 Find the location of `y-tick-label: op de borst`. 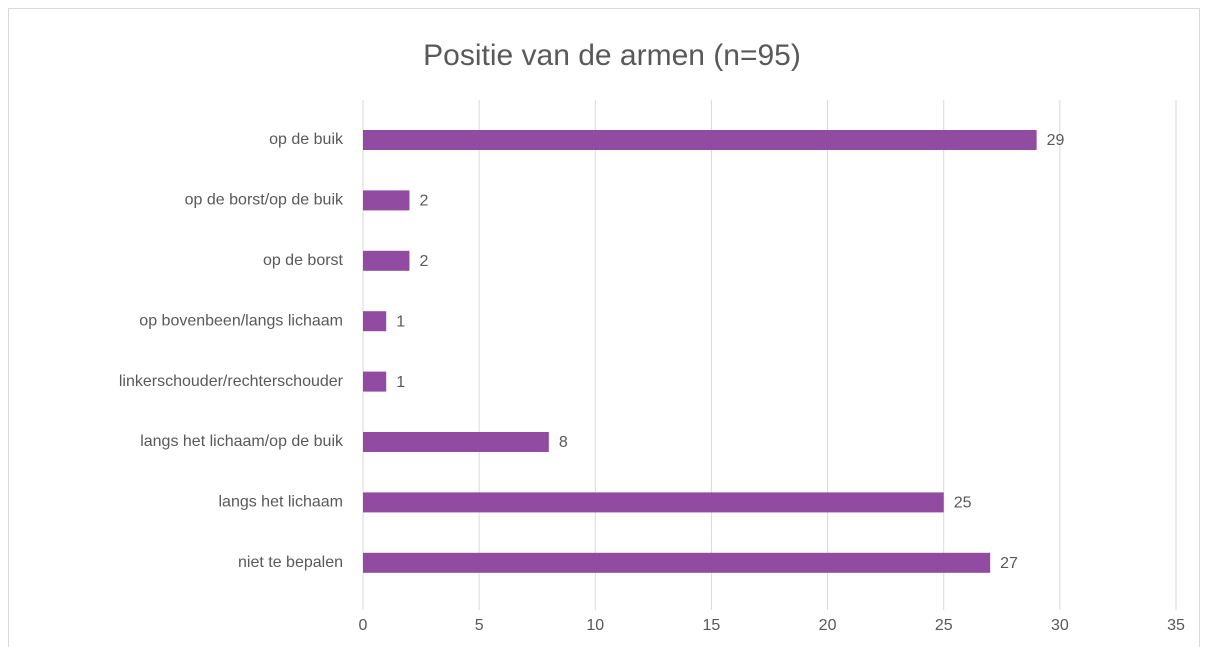

y-tick-label: op de borst is located at coordinates (303, 260).